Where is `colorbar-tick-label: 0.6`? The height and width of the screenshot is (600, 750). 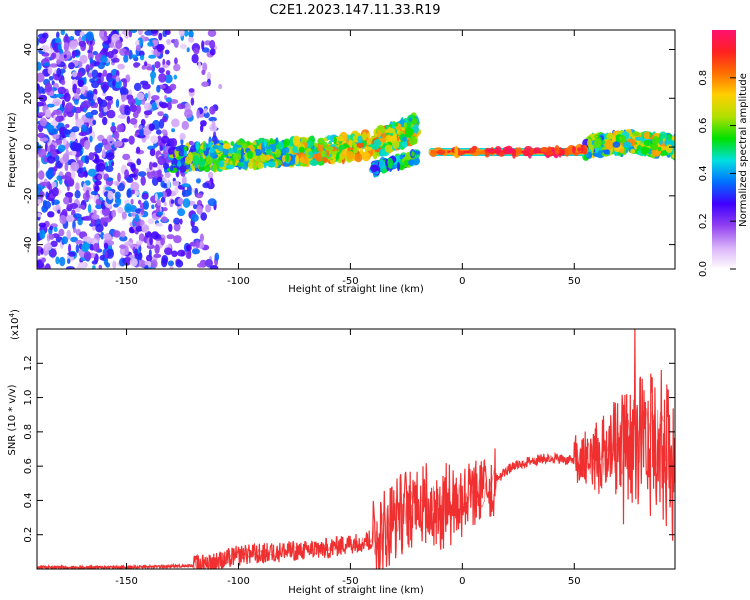 colorbar-tick-label: 0.6 is located at coordinates (703, 126).